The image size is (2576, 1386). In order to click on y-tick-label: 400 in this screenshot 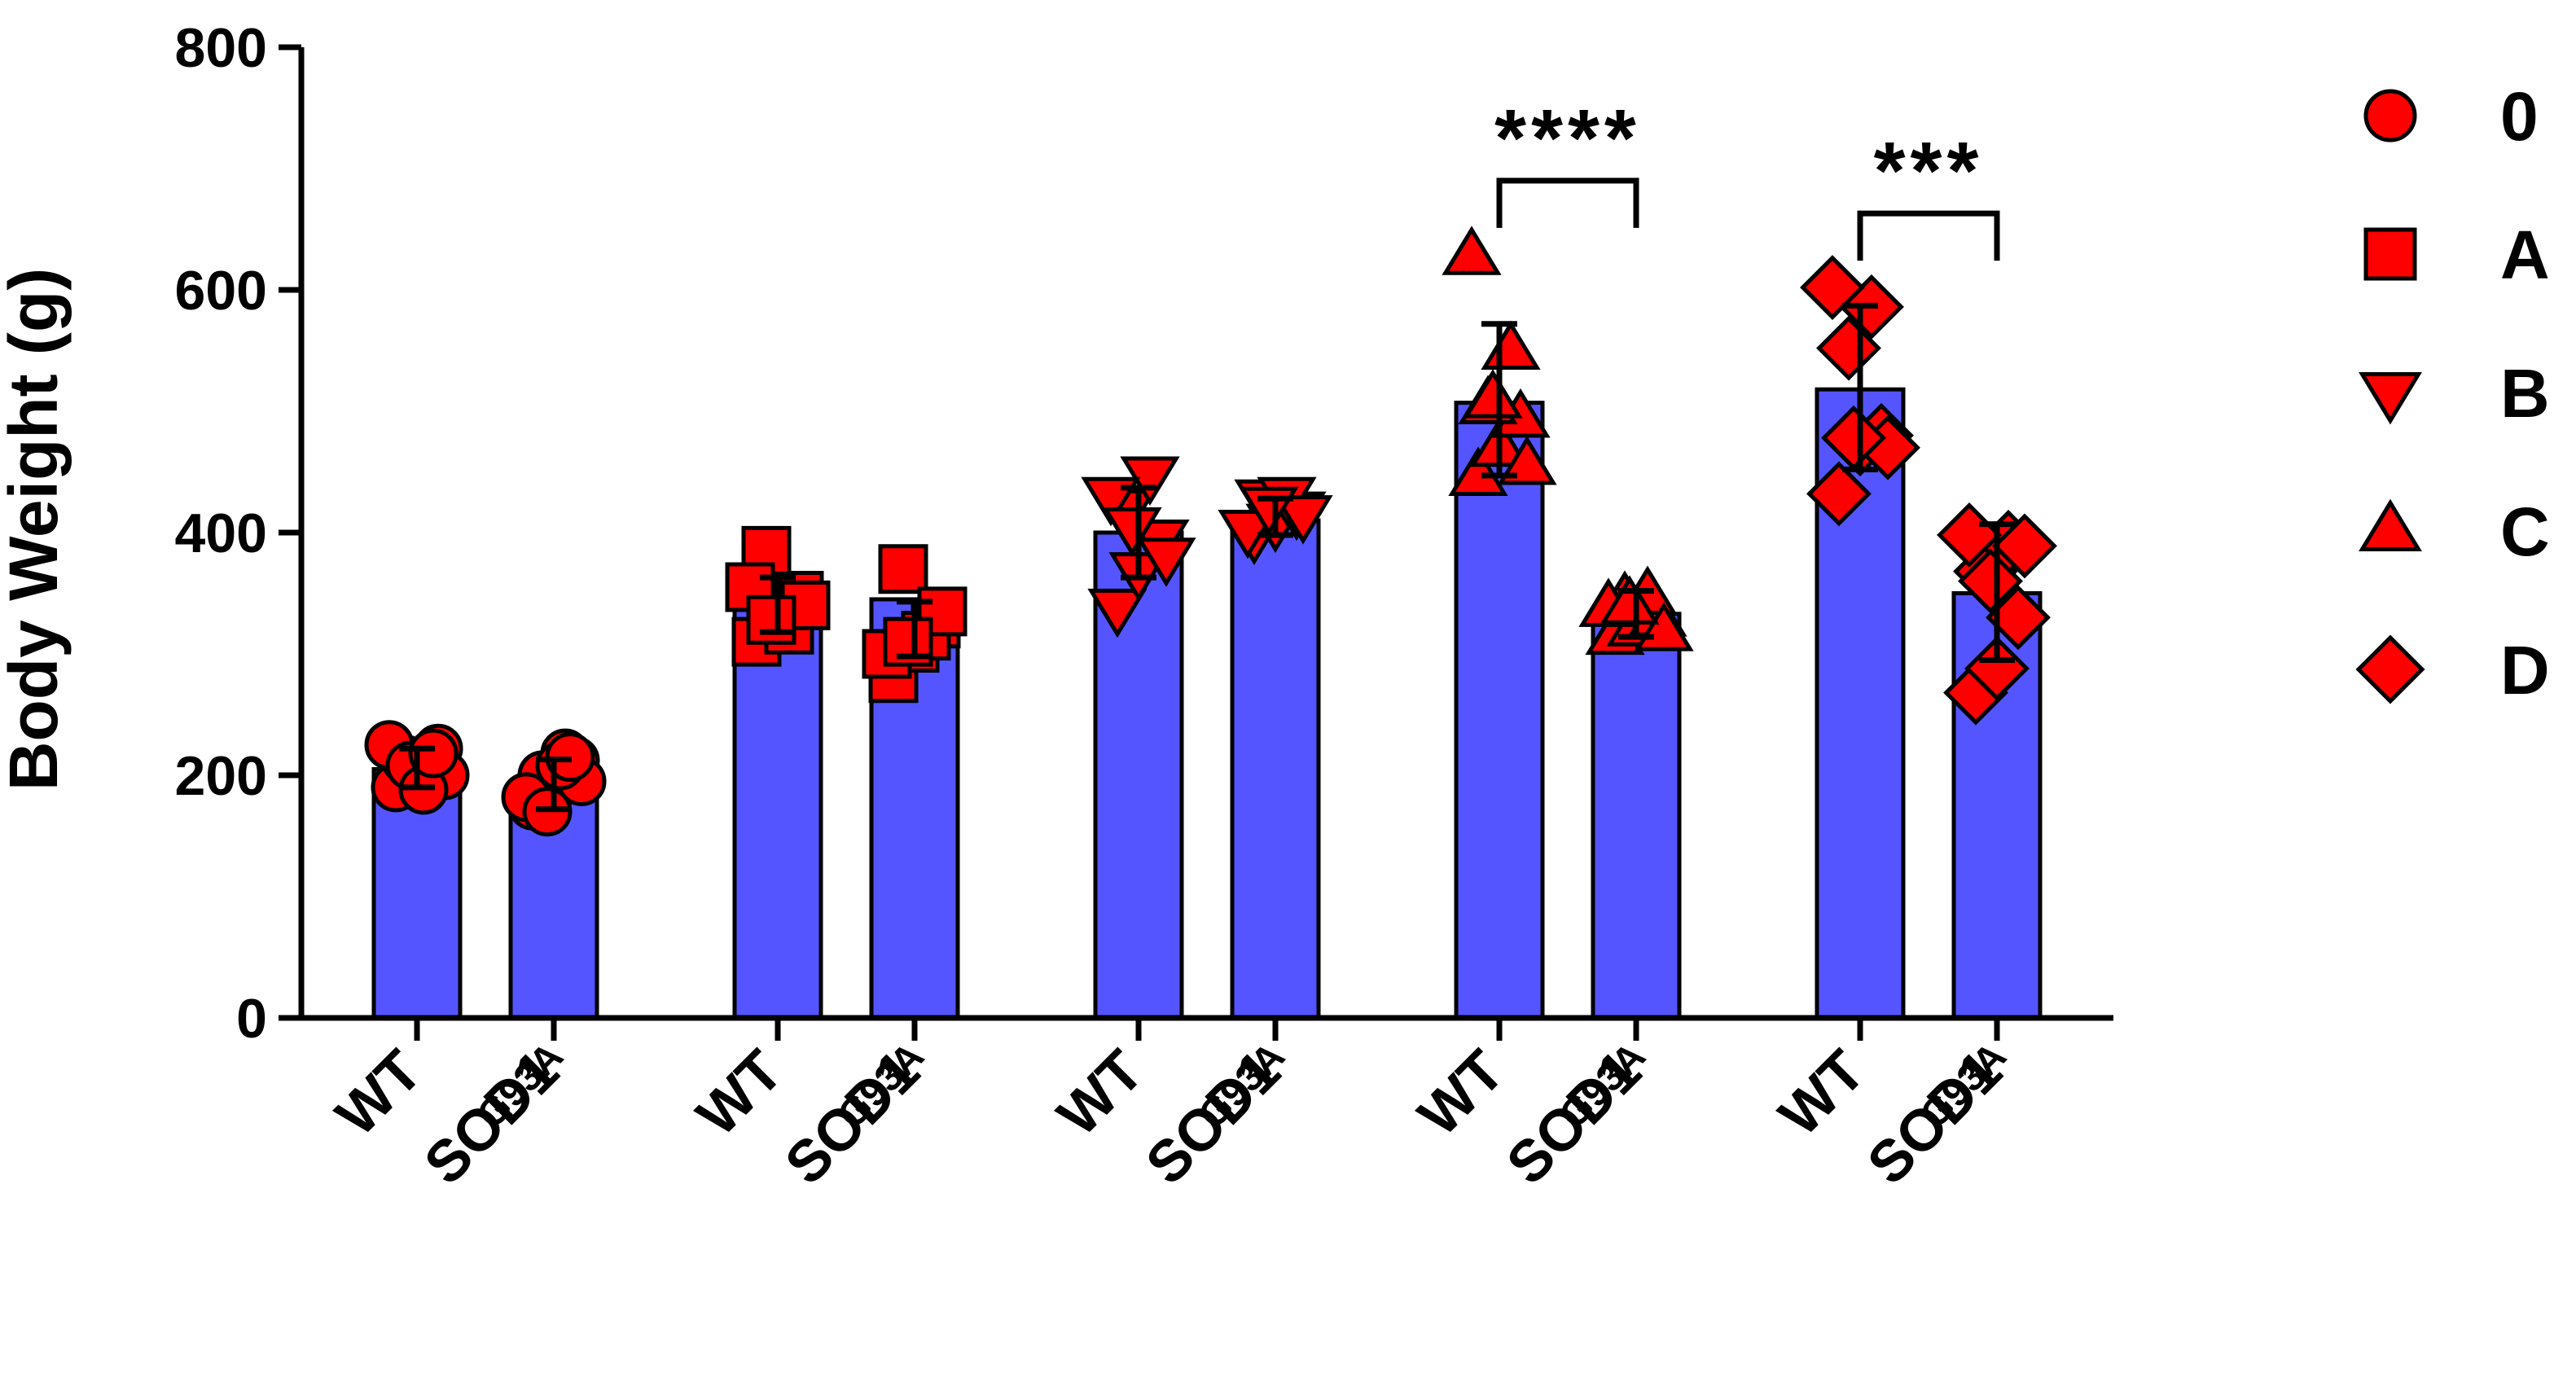, I will do `click(221, 533)`.